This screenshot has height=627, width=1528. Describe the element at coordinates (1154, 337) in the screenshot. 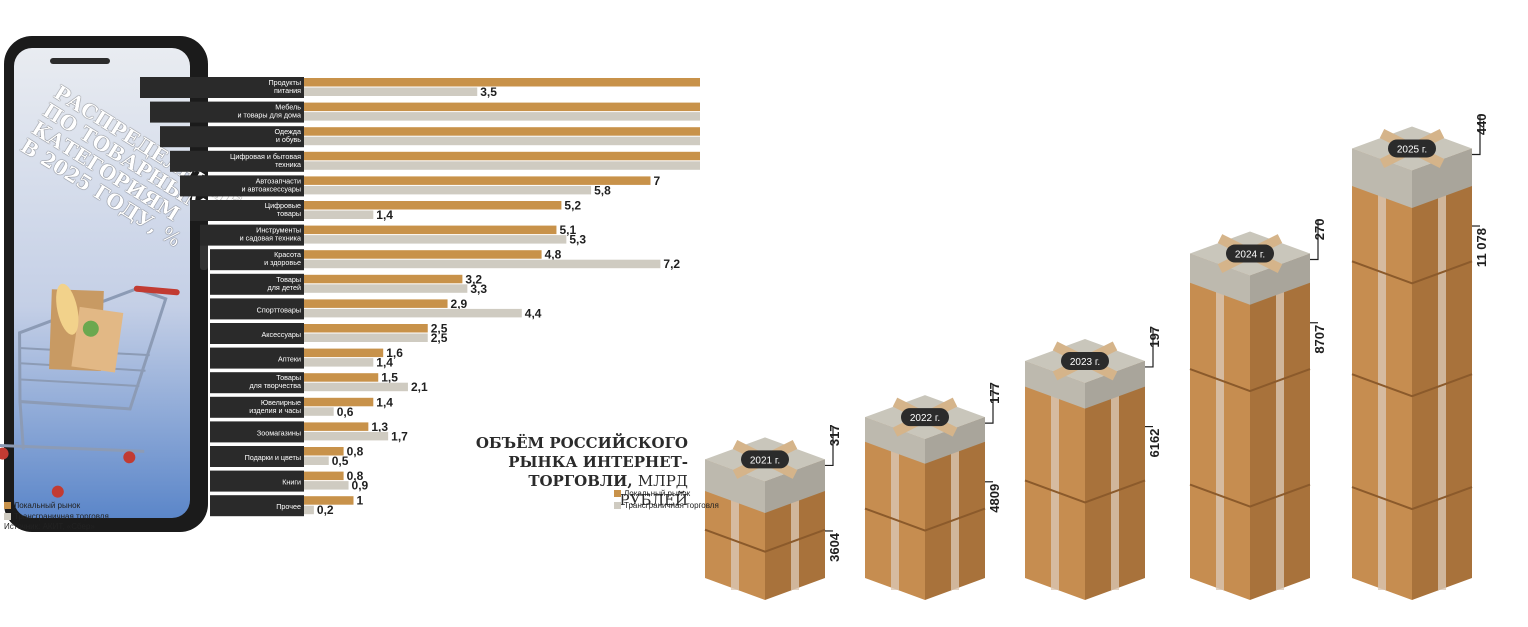

I see `value-label-cross: 197` at that location.